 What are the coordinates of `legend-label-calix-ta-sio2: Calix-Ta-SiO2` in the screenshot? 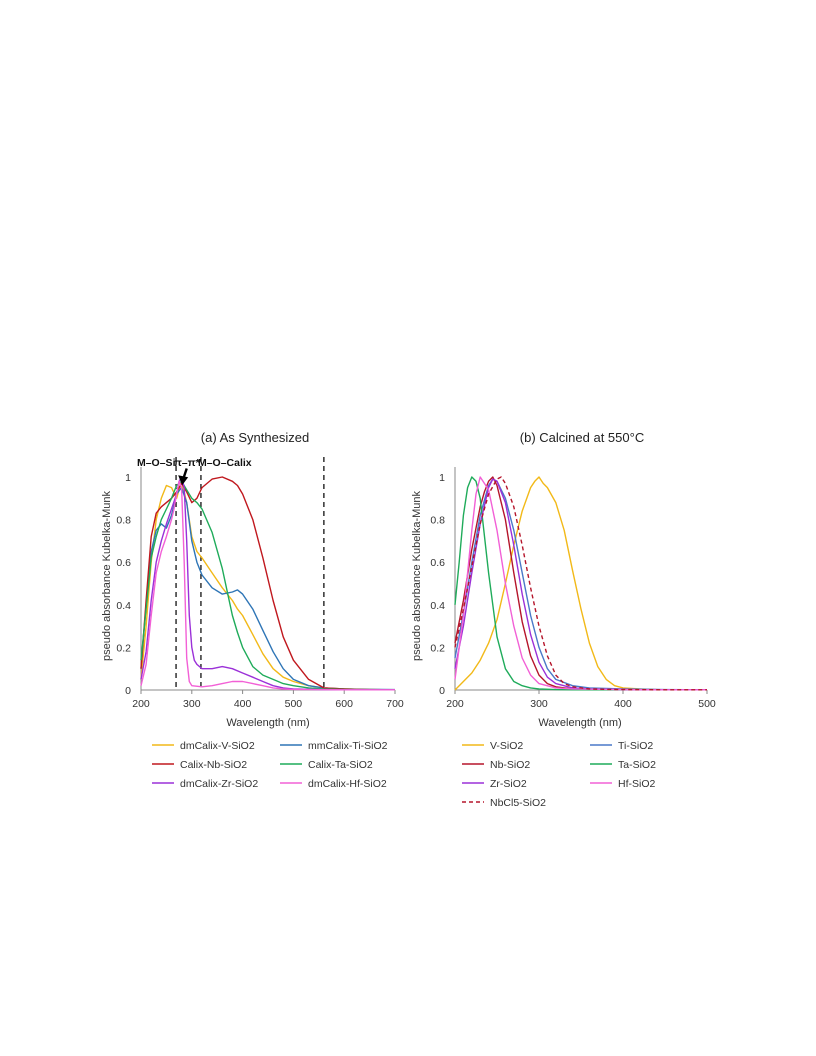 It's located at (340, 765).